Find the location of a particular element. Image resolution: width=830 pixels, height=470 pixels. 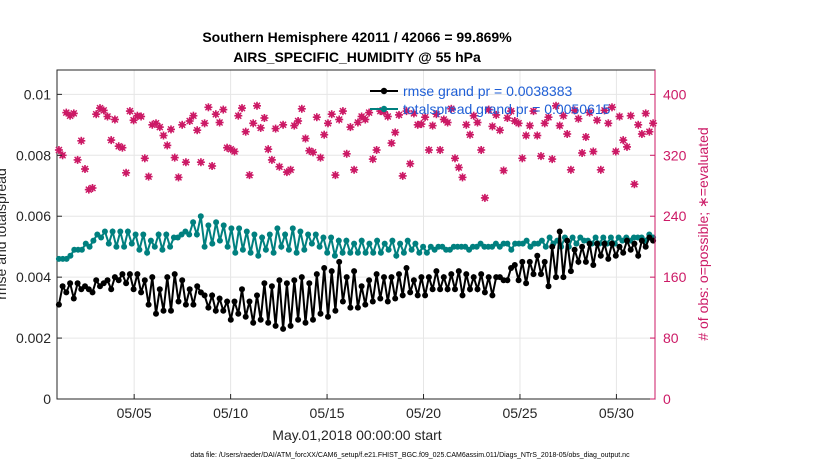

legend-rmse-label: rmse grand pr = 0.0038383 is located at coordinates (487, 91).